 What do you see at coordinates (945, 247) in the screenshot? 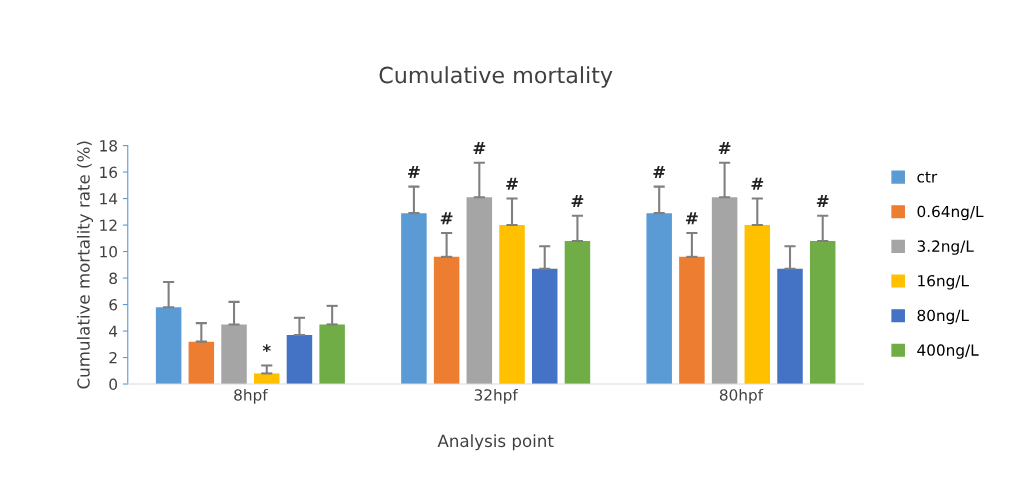
I see `legend-label: 3.2ng/L` at bounding box center [945, 247].